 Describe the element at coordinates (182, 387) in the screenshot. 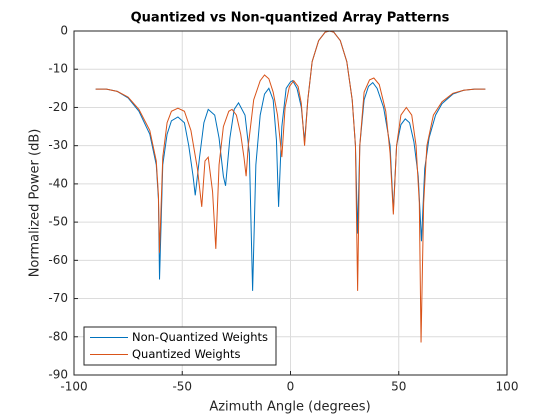

I see `x-tick-label: -50` at that location.